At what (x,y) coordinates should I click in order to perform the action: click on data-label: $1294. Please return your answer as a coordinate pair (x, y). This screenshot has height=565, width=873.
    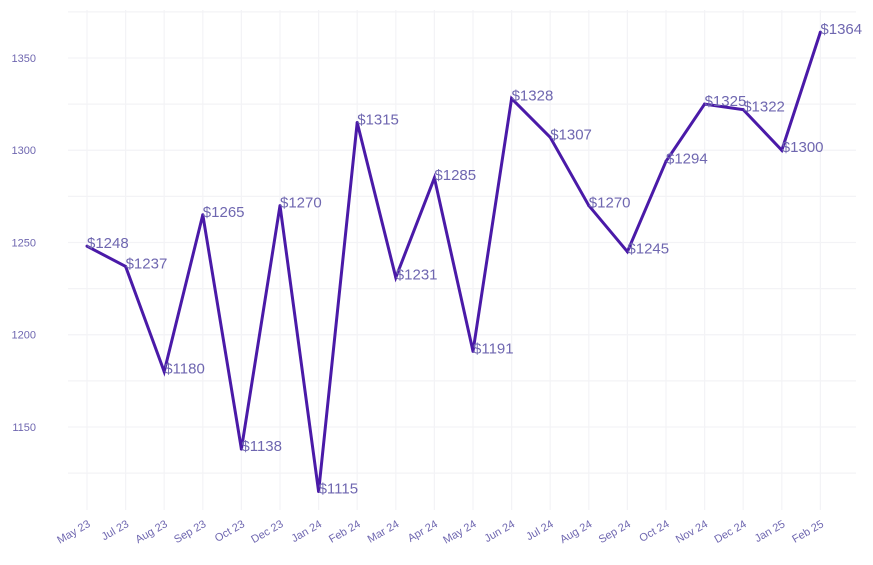
    Looking at the image, I should click on (687, 158).